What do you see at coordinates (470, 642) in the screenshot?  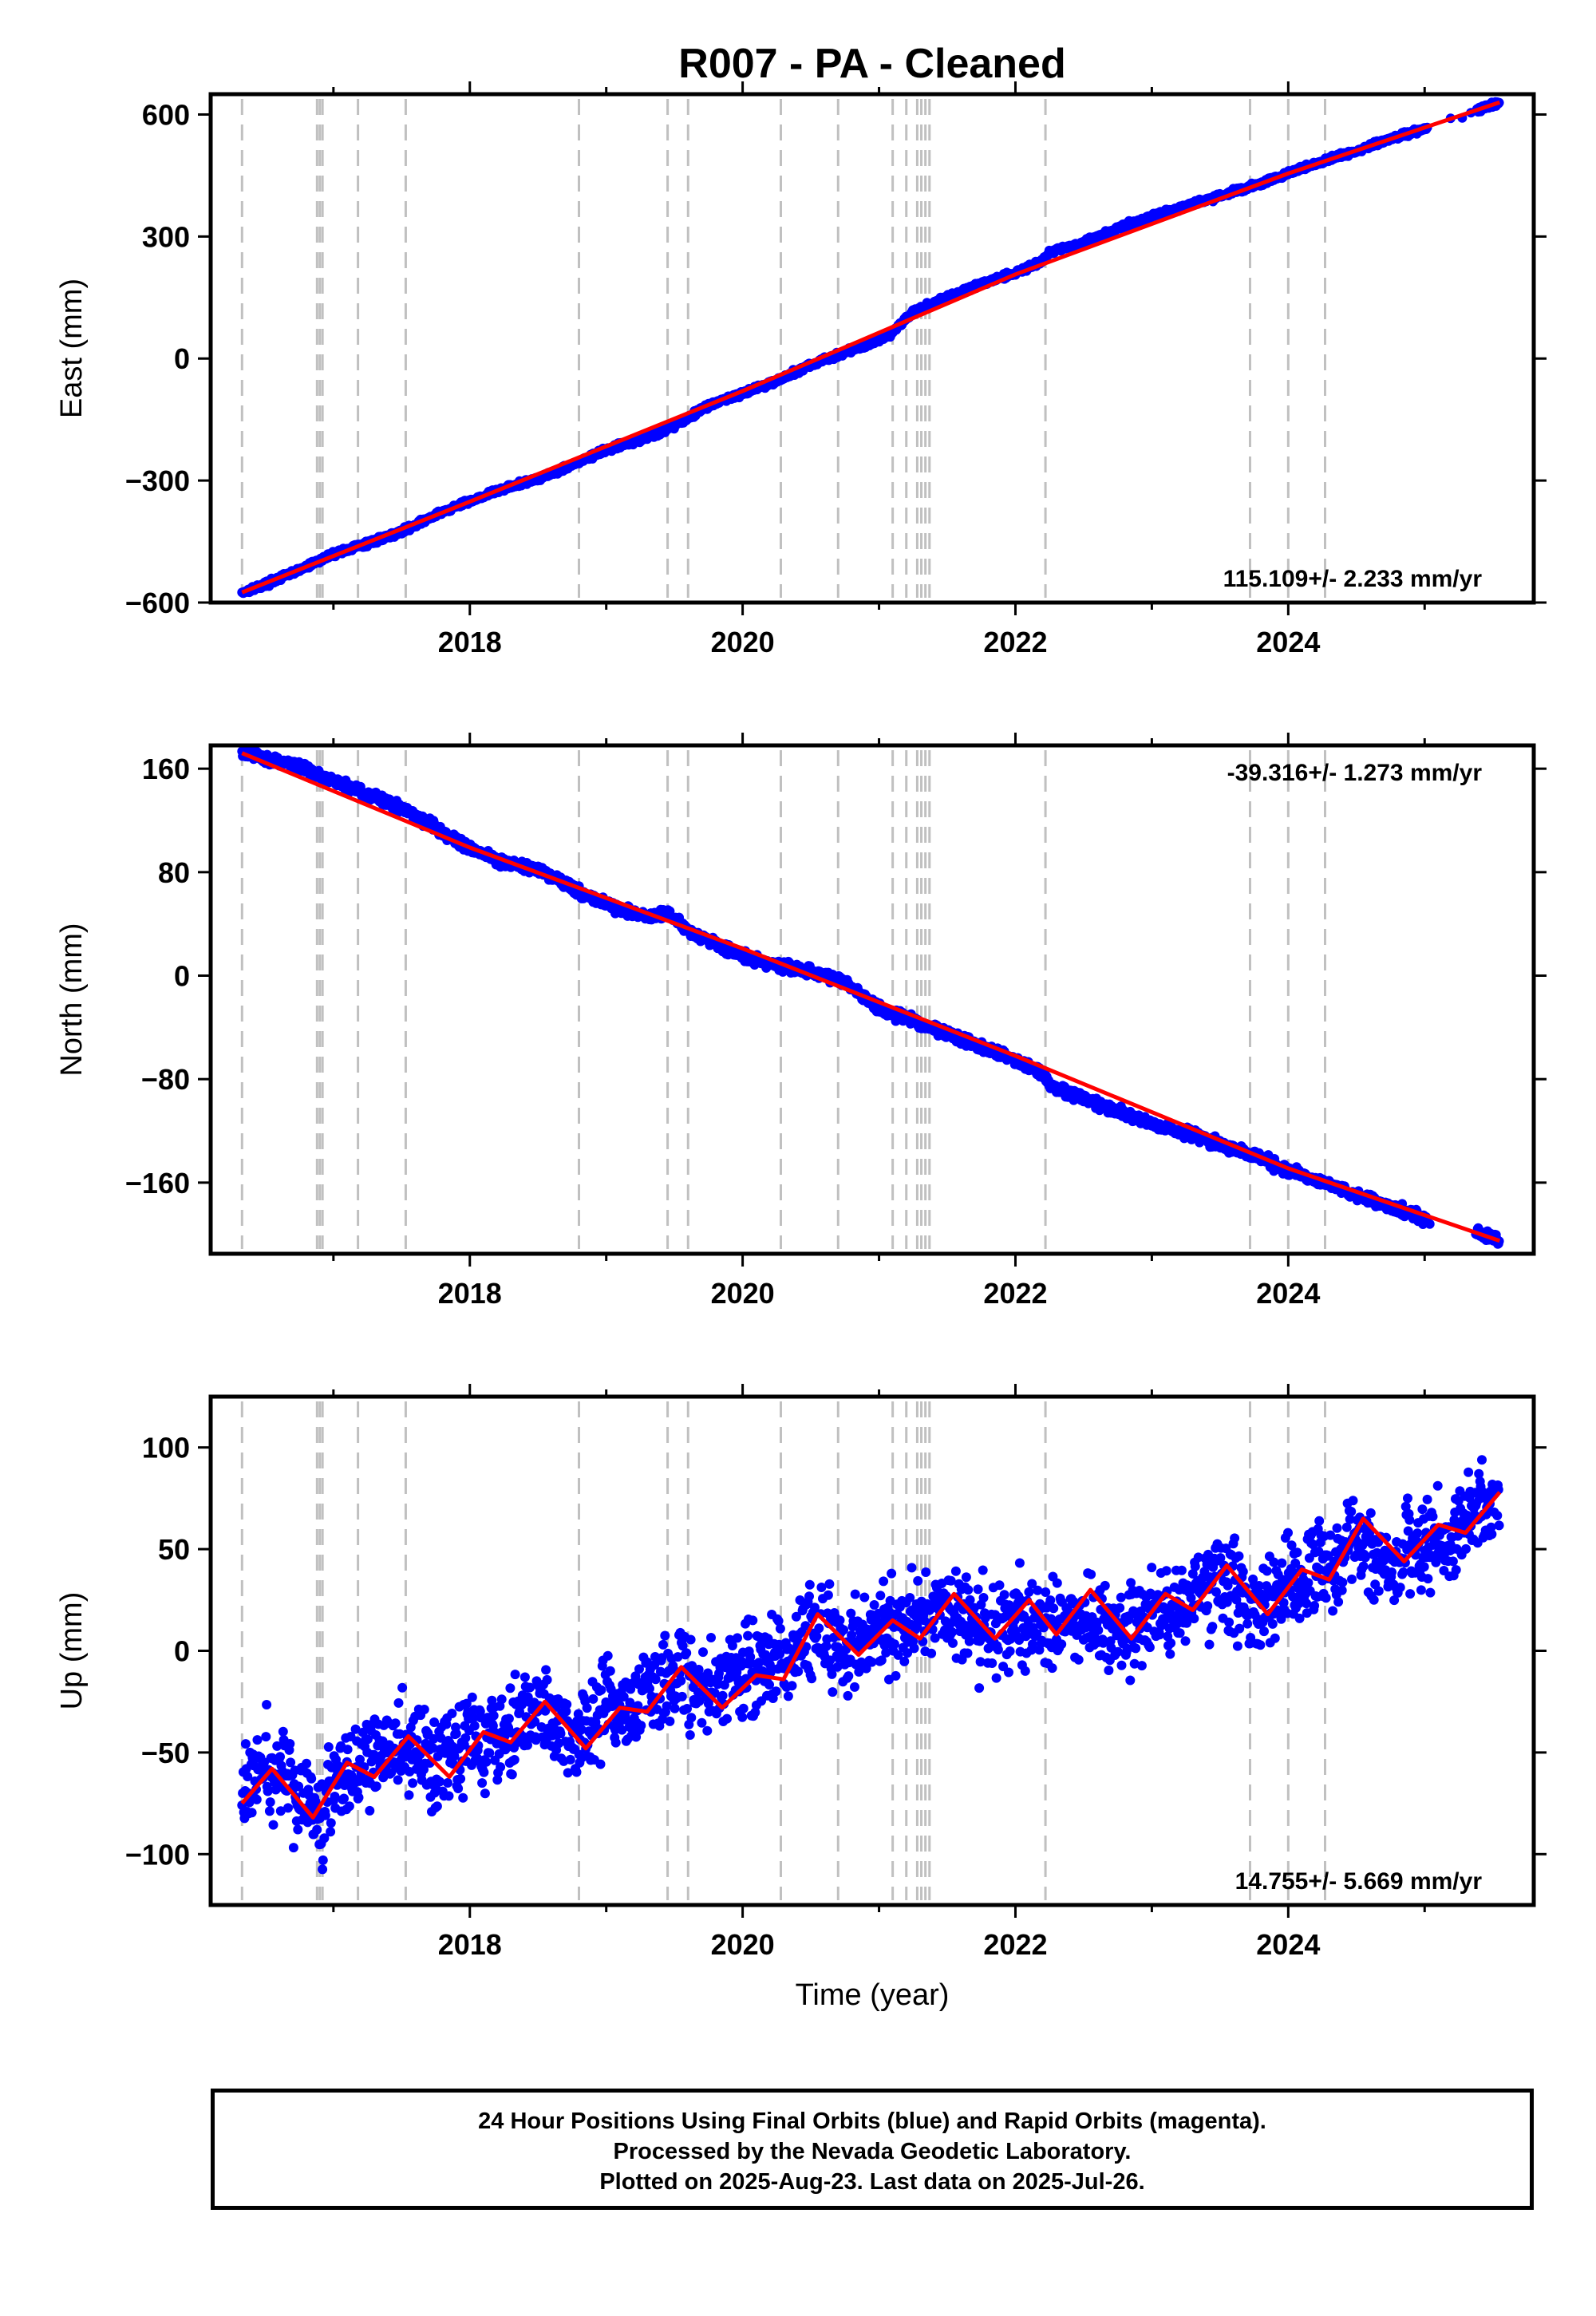 I see `x-tick-label: 2018` at bounding box center [470, 642].